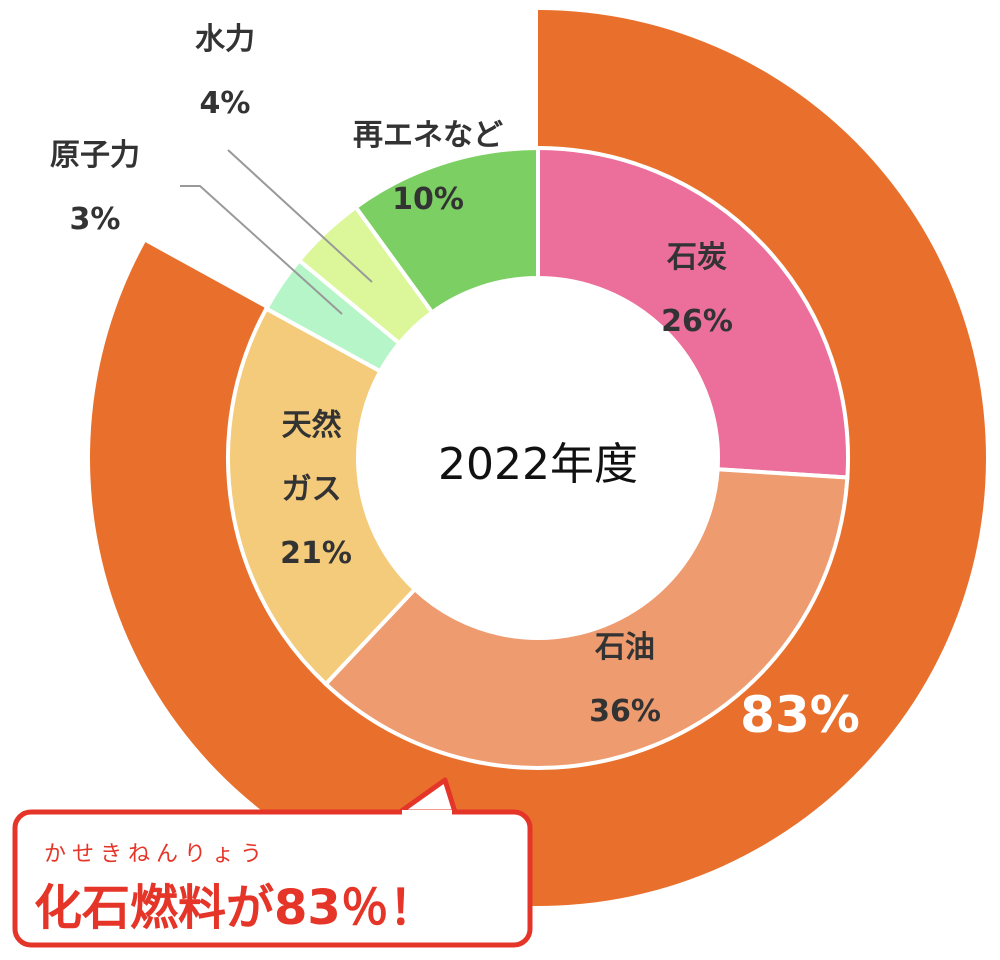  I want to click on value-label: 26%, so click(697, 321).